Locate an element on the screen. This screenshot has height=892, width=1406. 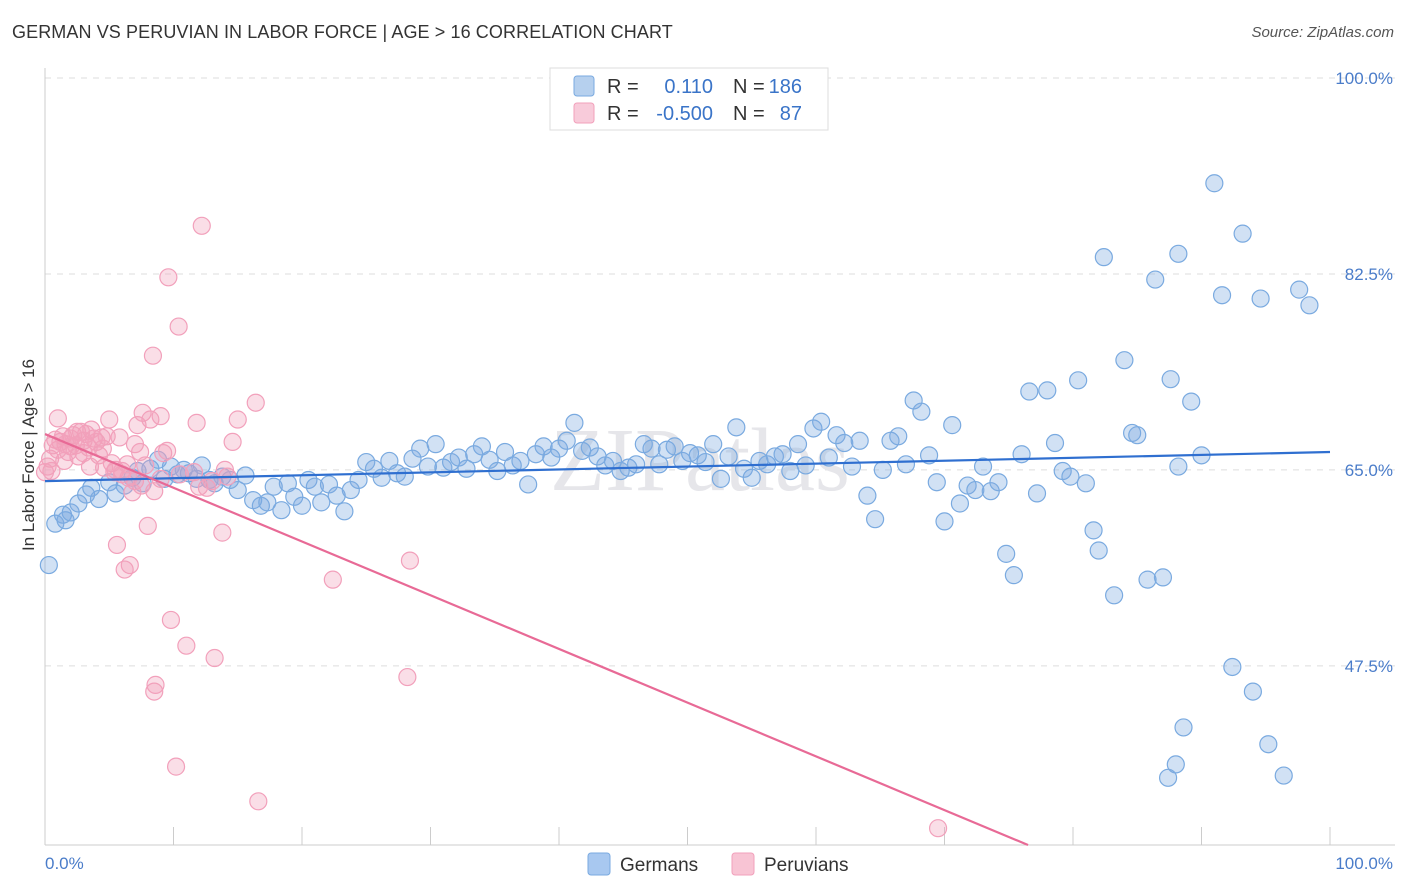
trend-line-germans is located at coordinates (687, 466).